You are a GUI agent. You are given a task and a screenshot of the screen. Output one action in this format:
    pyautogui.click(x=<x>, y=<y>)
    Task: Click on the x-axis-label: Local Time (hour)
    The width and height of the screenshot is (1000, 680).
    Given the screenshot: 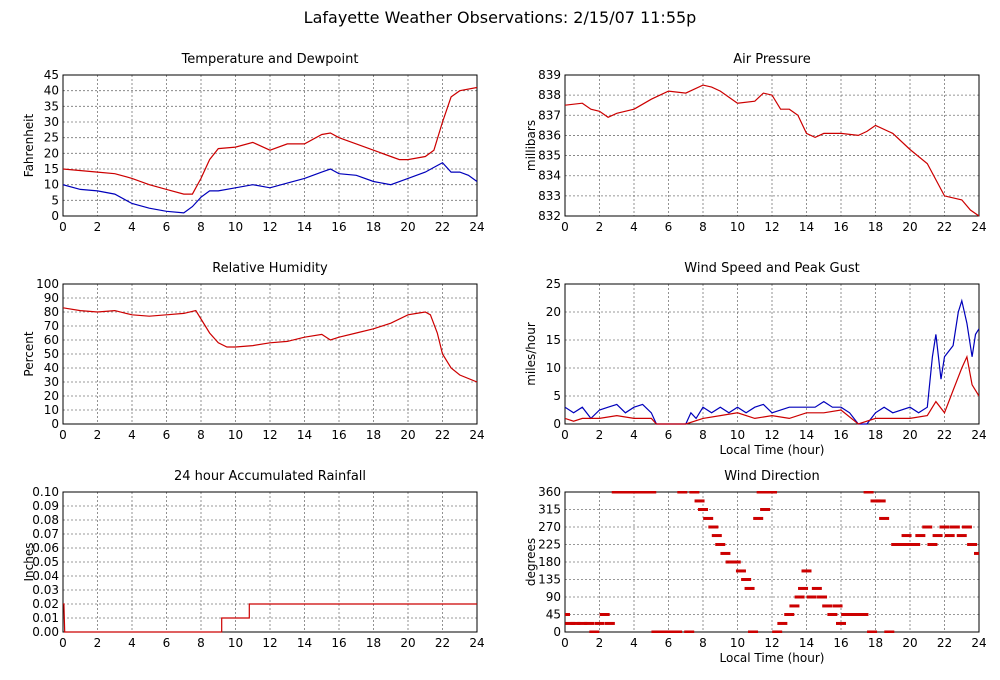 What is the action you would take?
    pyautogui.click(x=772, y=450)
    